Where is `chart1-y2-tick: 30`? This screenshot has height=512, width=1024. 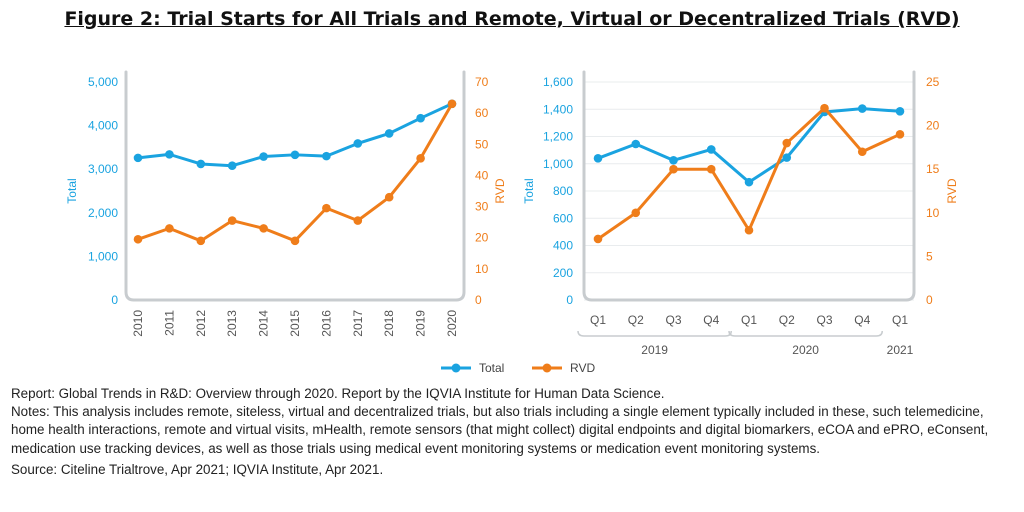
chart1-y2-tick: 30 is located at coordinates (482, 207).